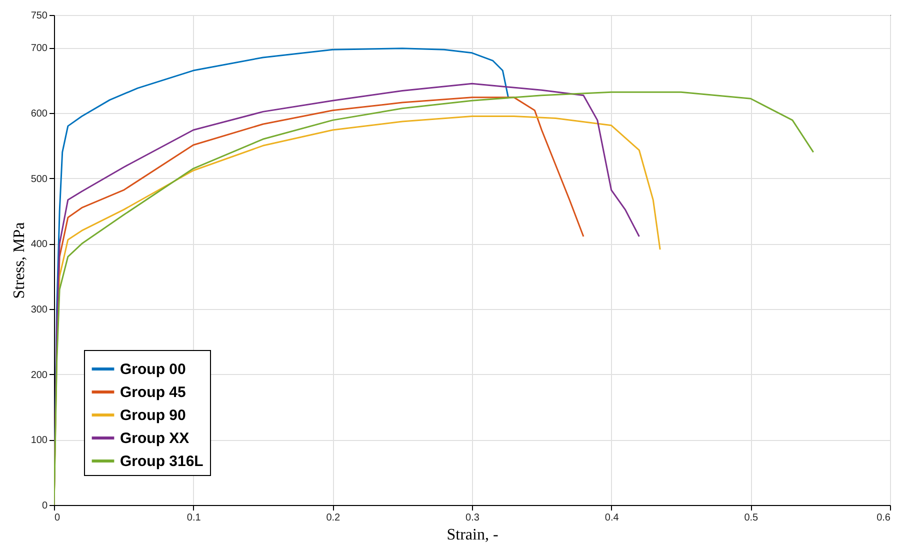 Image resolution: width=912 pixels, height=560 pixels. What do you see at coordinates (39, 375) in the screenshot?
I see `y-tick-label: 200` at bounding box center [39, 375].